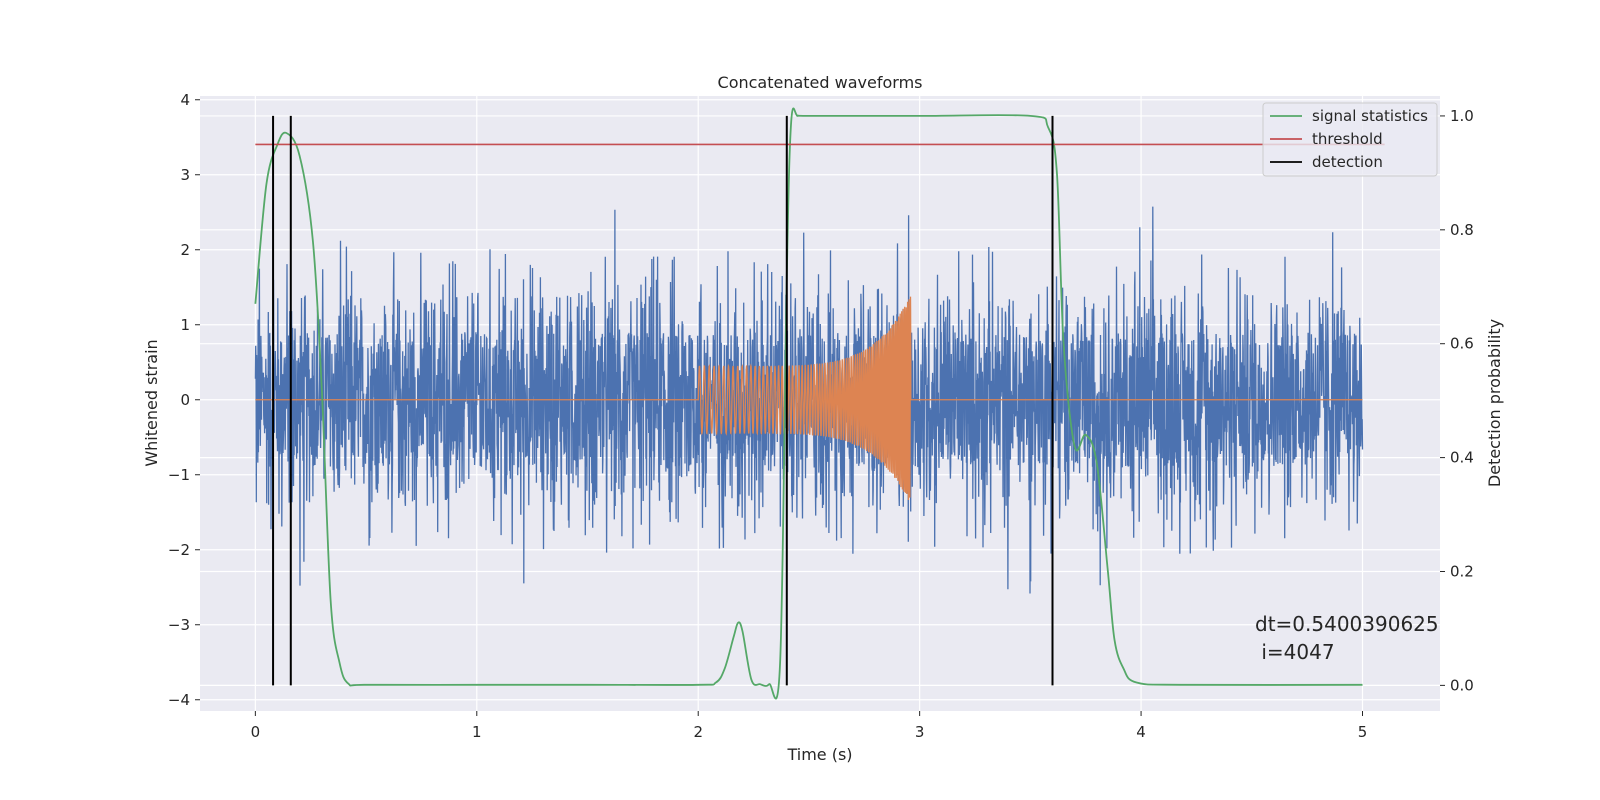  What do you see at coordinates (1462, 230) in the screenshot?
I see `y2-tick-label: 0.8` at bounding box center [1462, 230].